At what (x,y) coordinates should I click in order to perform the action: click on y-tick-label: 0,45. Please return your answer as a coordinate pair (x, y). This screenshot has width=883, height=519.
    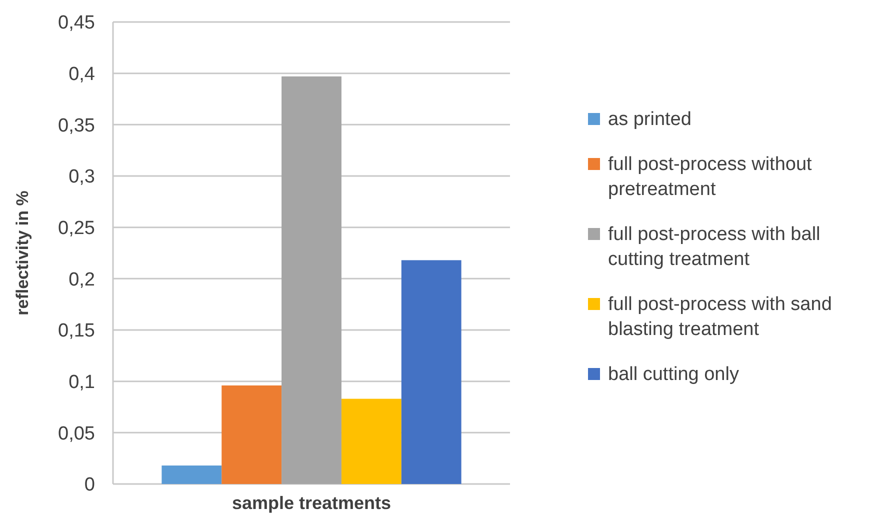
    Looking at the image, I should click on (76, 23).